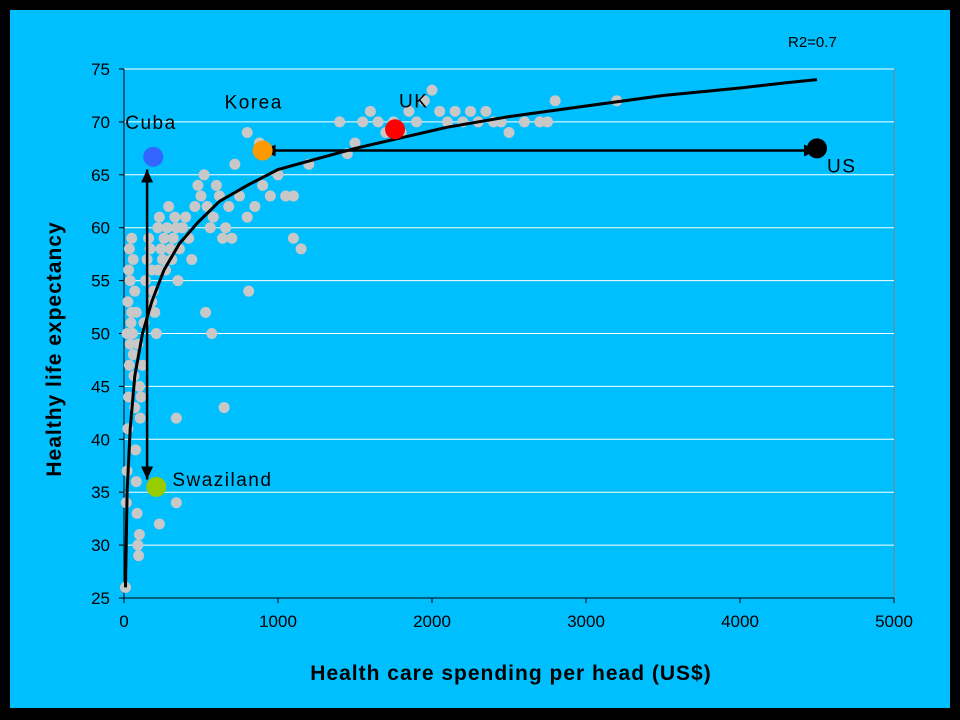 This screenshot has height=720, width=960. I want to click on x-tick-label: 2000, so click(432, 621).